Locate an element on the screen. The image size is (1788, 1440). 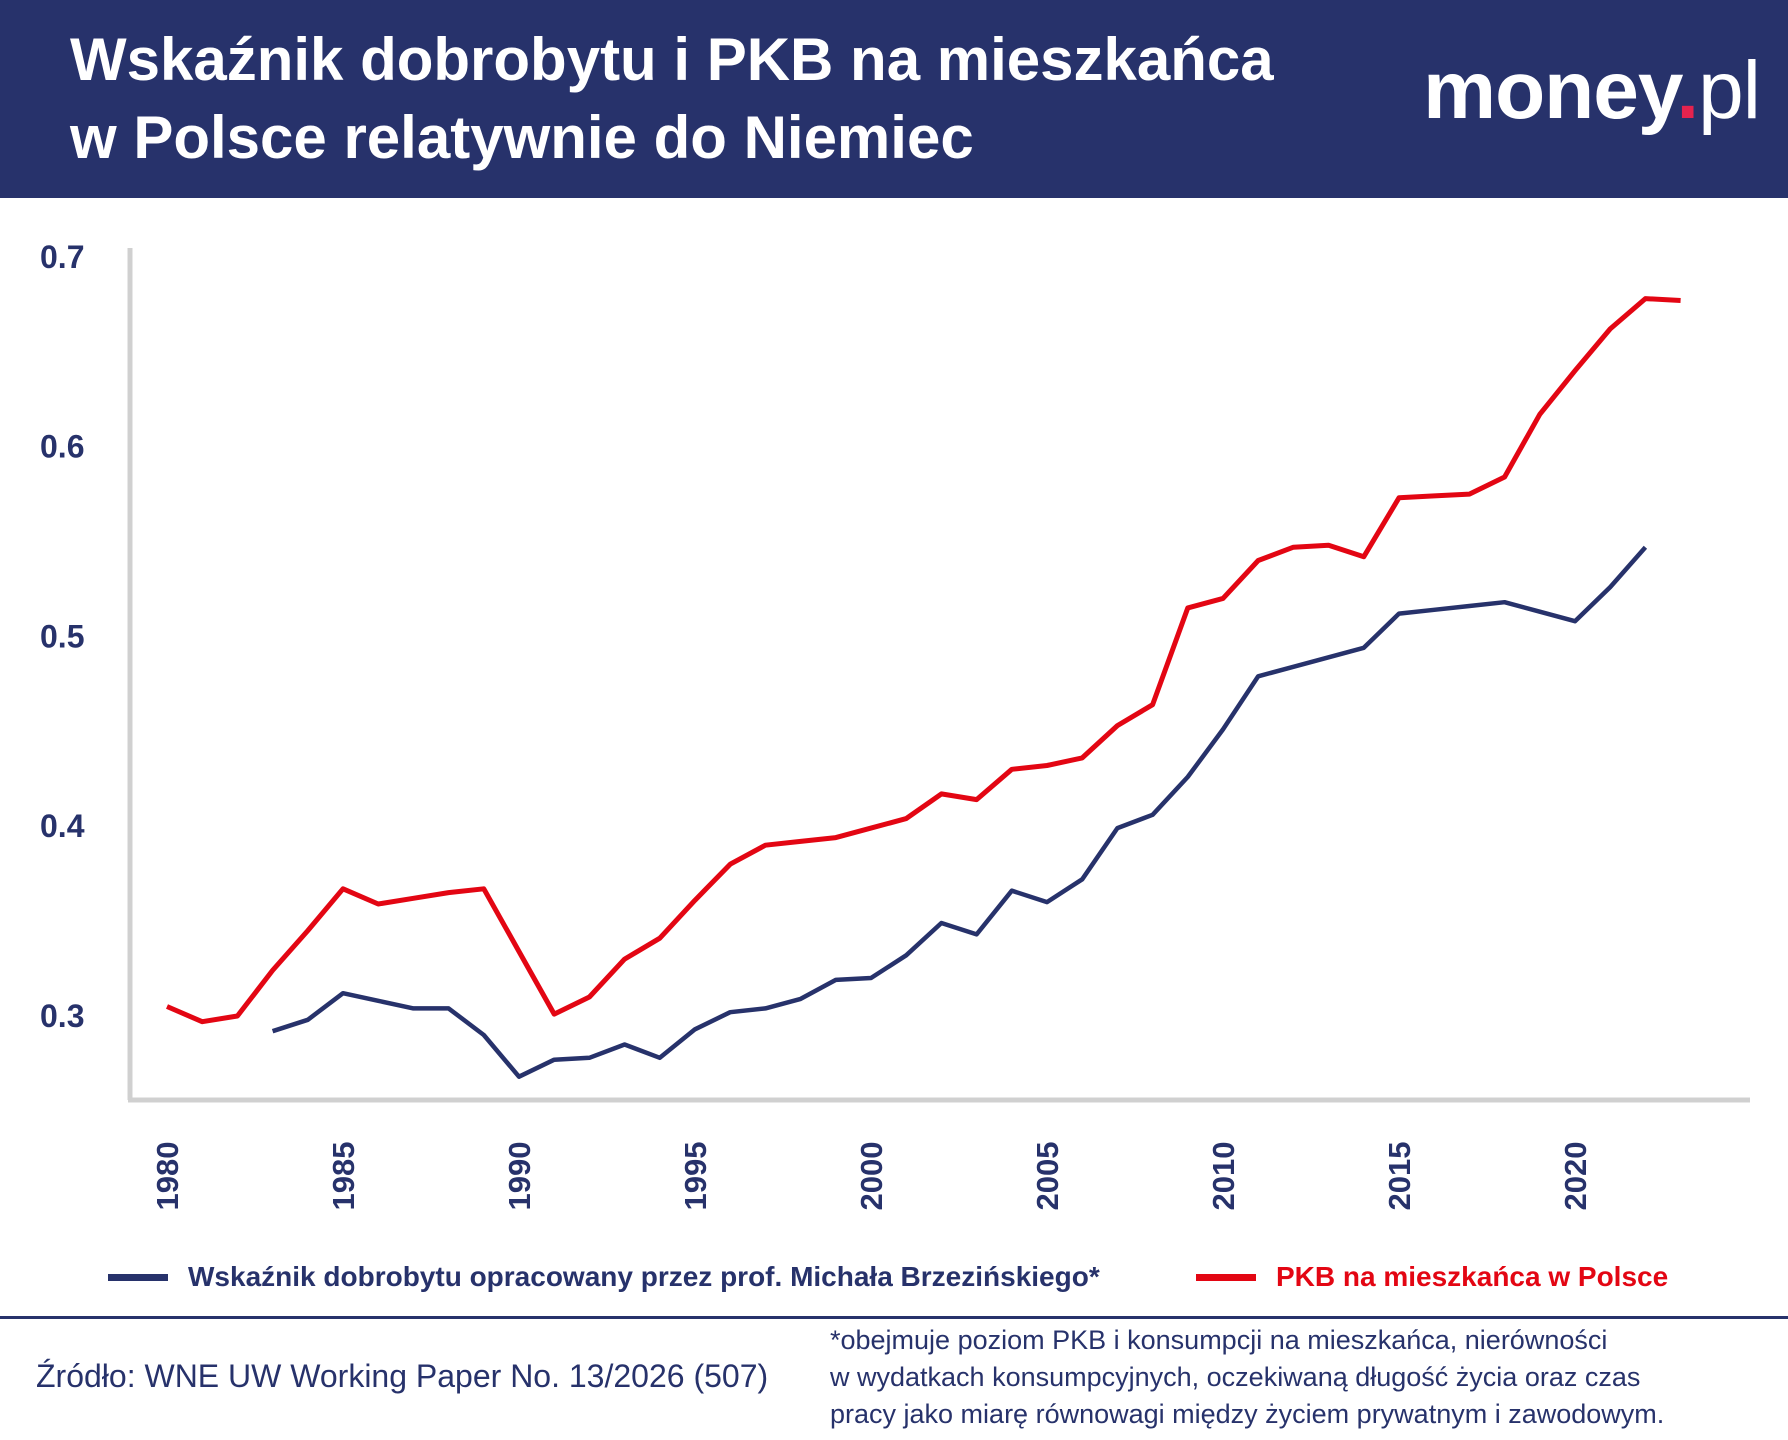
x-tick-label: 2000 is located at coordinates (871, 1176).